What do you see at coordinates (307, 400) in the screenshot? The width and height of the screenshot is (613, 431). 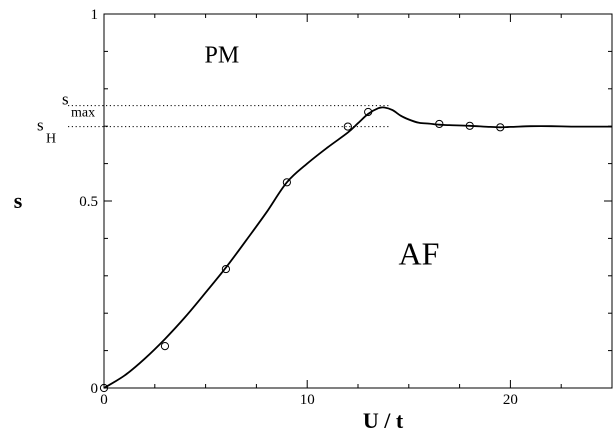 I see `x-tick-label: 10` at bounding box center [307, 400].